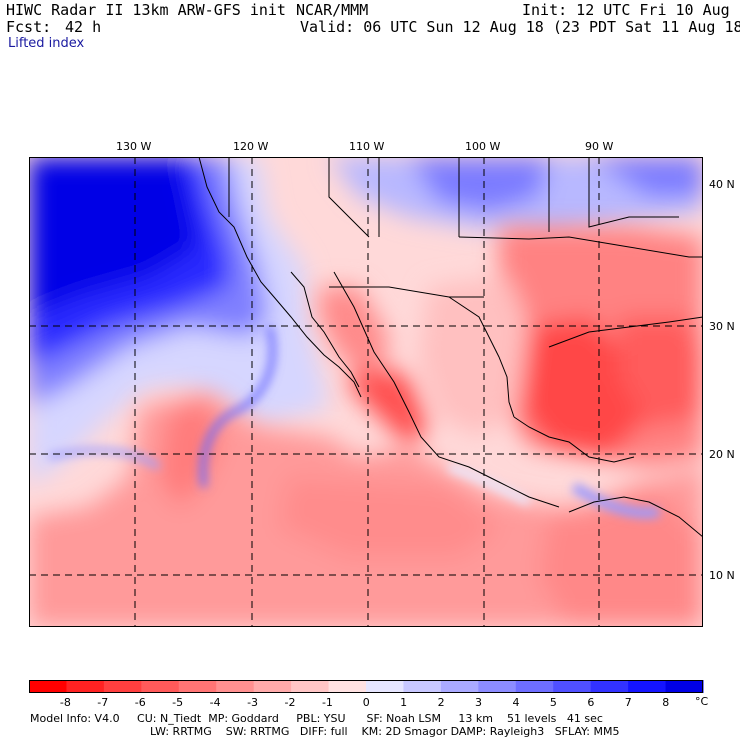 Image resolution: width=740 pixels, height=740 pixels. I want to click on colorbar-tick-label: 5, so click(553, 702).